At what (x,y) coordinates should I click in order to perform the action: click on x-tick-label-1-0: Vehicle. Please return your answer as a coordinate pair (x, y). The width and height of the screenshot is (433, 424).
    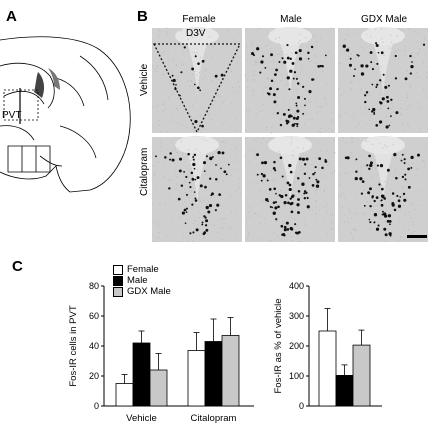
    Looking at the image, I should click on (141, 418).